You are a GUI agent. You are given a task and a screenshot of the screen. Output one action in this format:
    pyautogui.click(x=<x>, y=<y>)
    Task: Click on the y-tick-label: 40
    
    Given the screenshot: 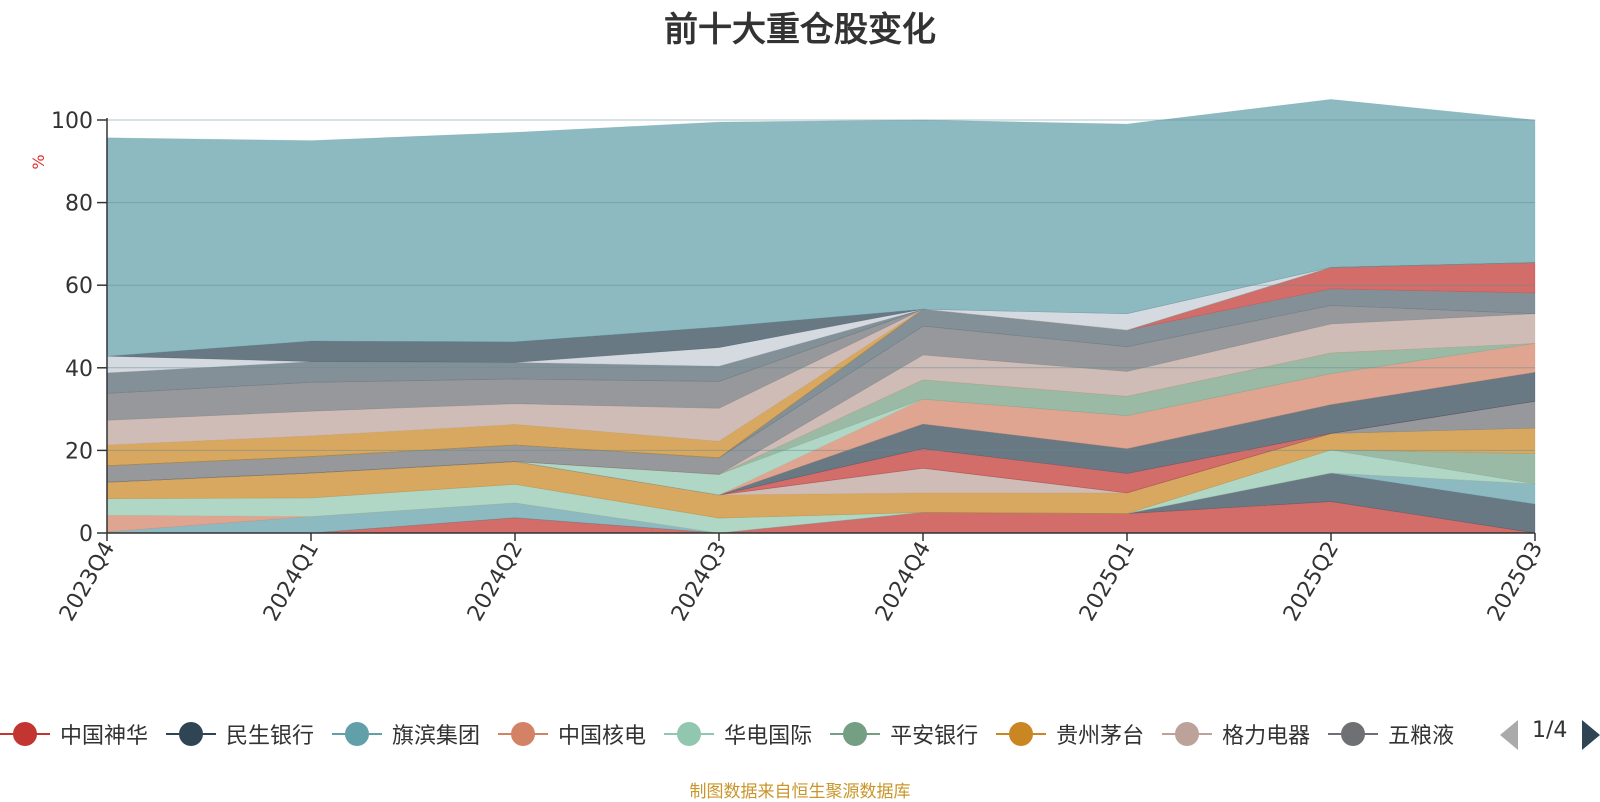 What is the action you would take?
    pyautogui.click(x=79, y=369)
    